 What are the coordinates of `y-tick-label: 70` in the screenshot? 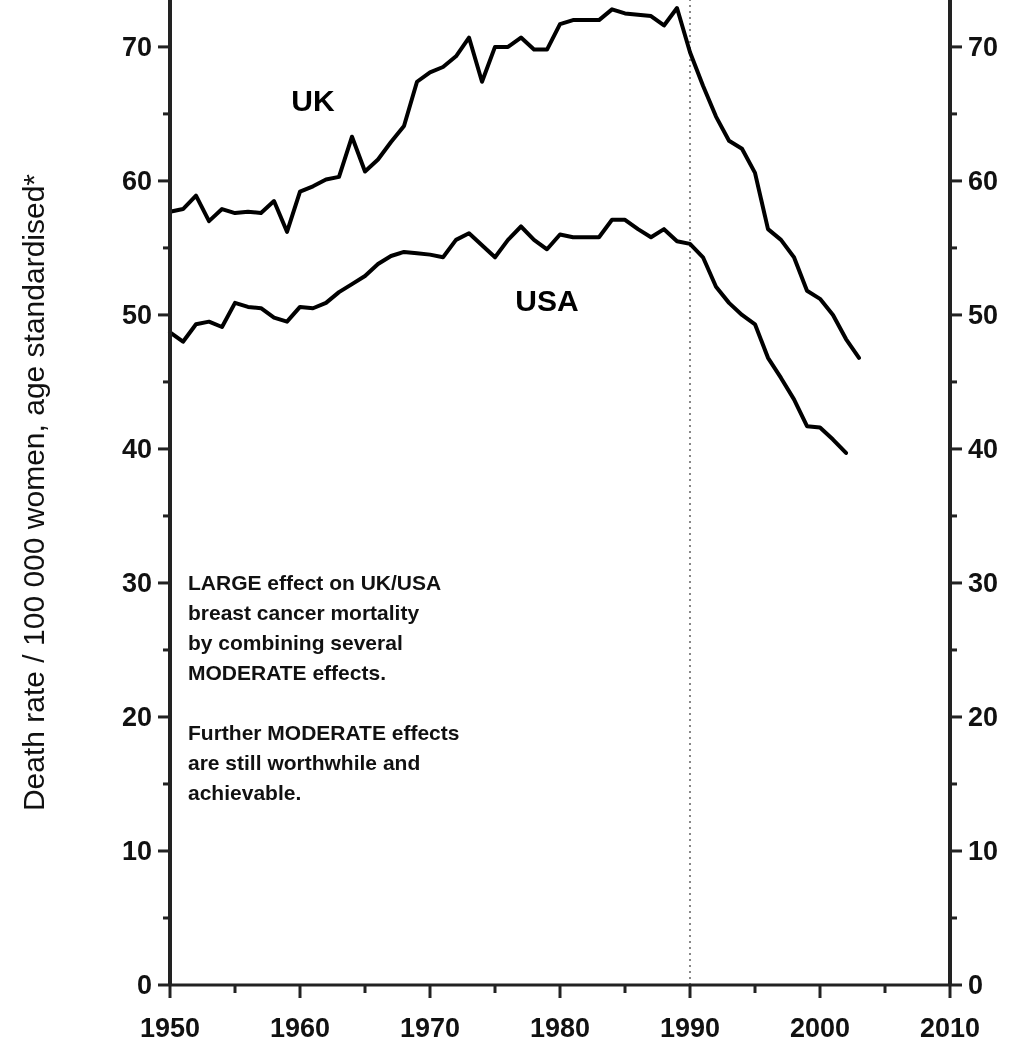 It's located at (136, 47).